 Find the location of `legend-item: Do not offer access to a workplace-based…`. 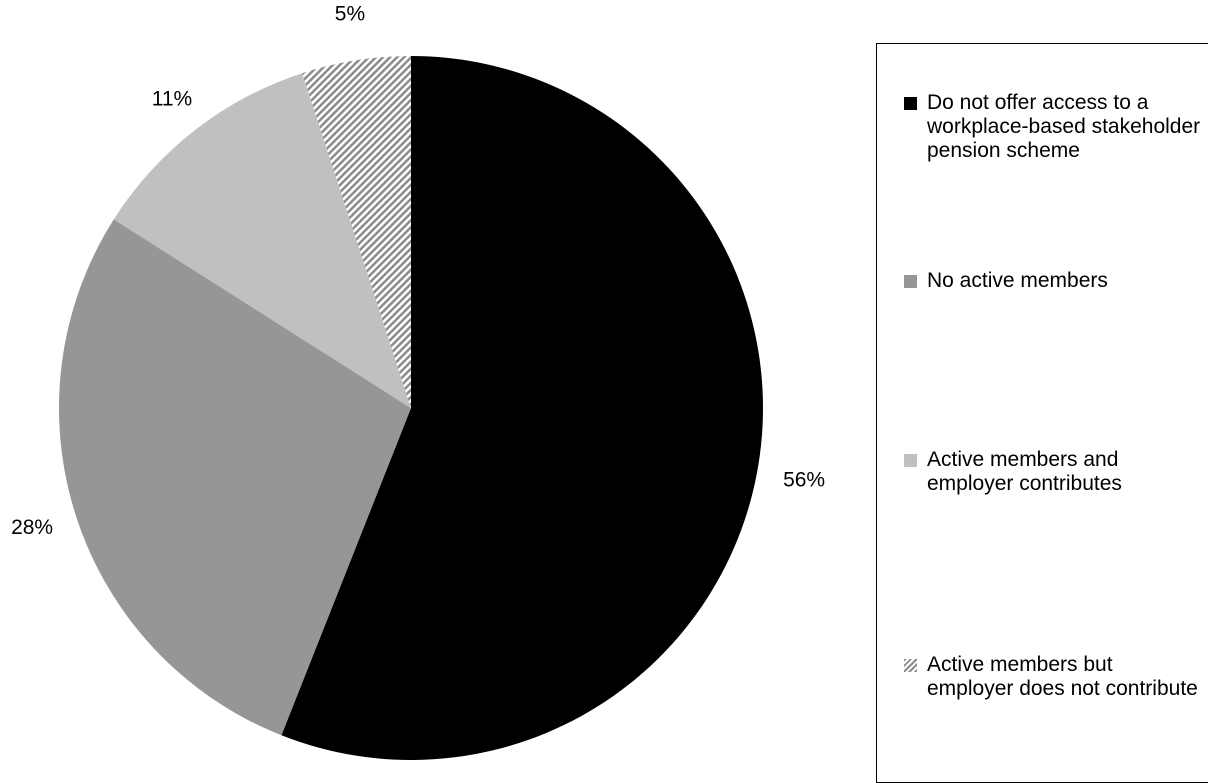

legend-item: Do not offer access to a workplace-based… is located at coordinates (1054, 127).